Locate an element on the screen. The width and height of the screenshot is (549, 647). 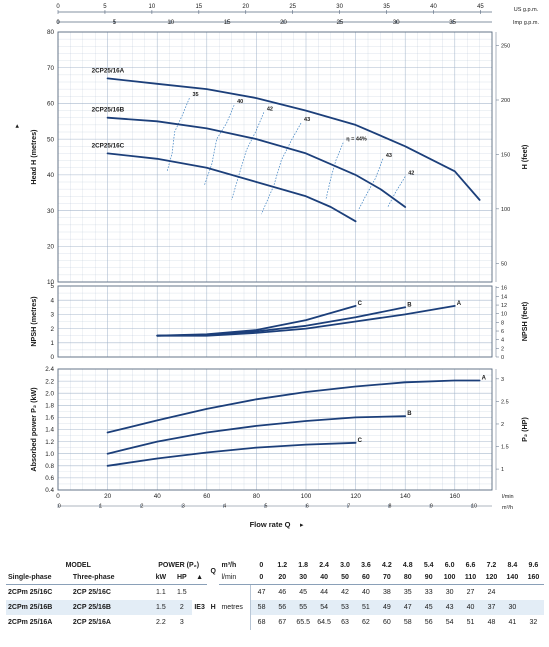
q-lmin-cell: 30 is located at coordinates (303, 578).